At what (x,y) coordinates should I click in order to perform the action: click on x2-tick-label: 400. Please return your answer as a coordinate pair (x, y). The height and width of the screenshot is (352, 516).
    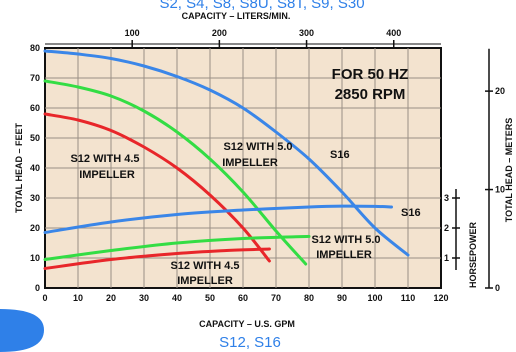
    Looking at the image, I should click on (393, 33).